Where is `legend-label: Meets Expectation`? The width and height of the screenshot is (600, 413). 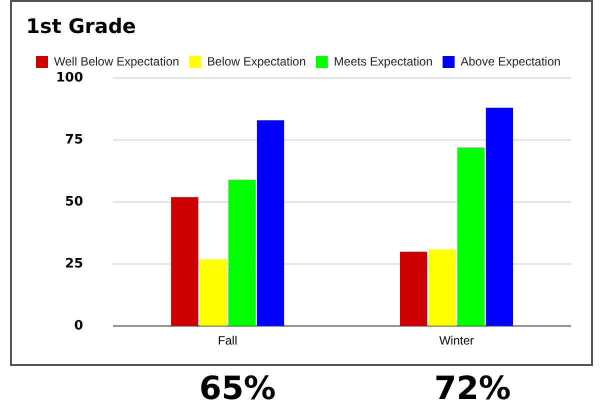 legend-label: Meets Expectation is located at coordinates (383, 61).